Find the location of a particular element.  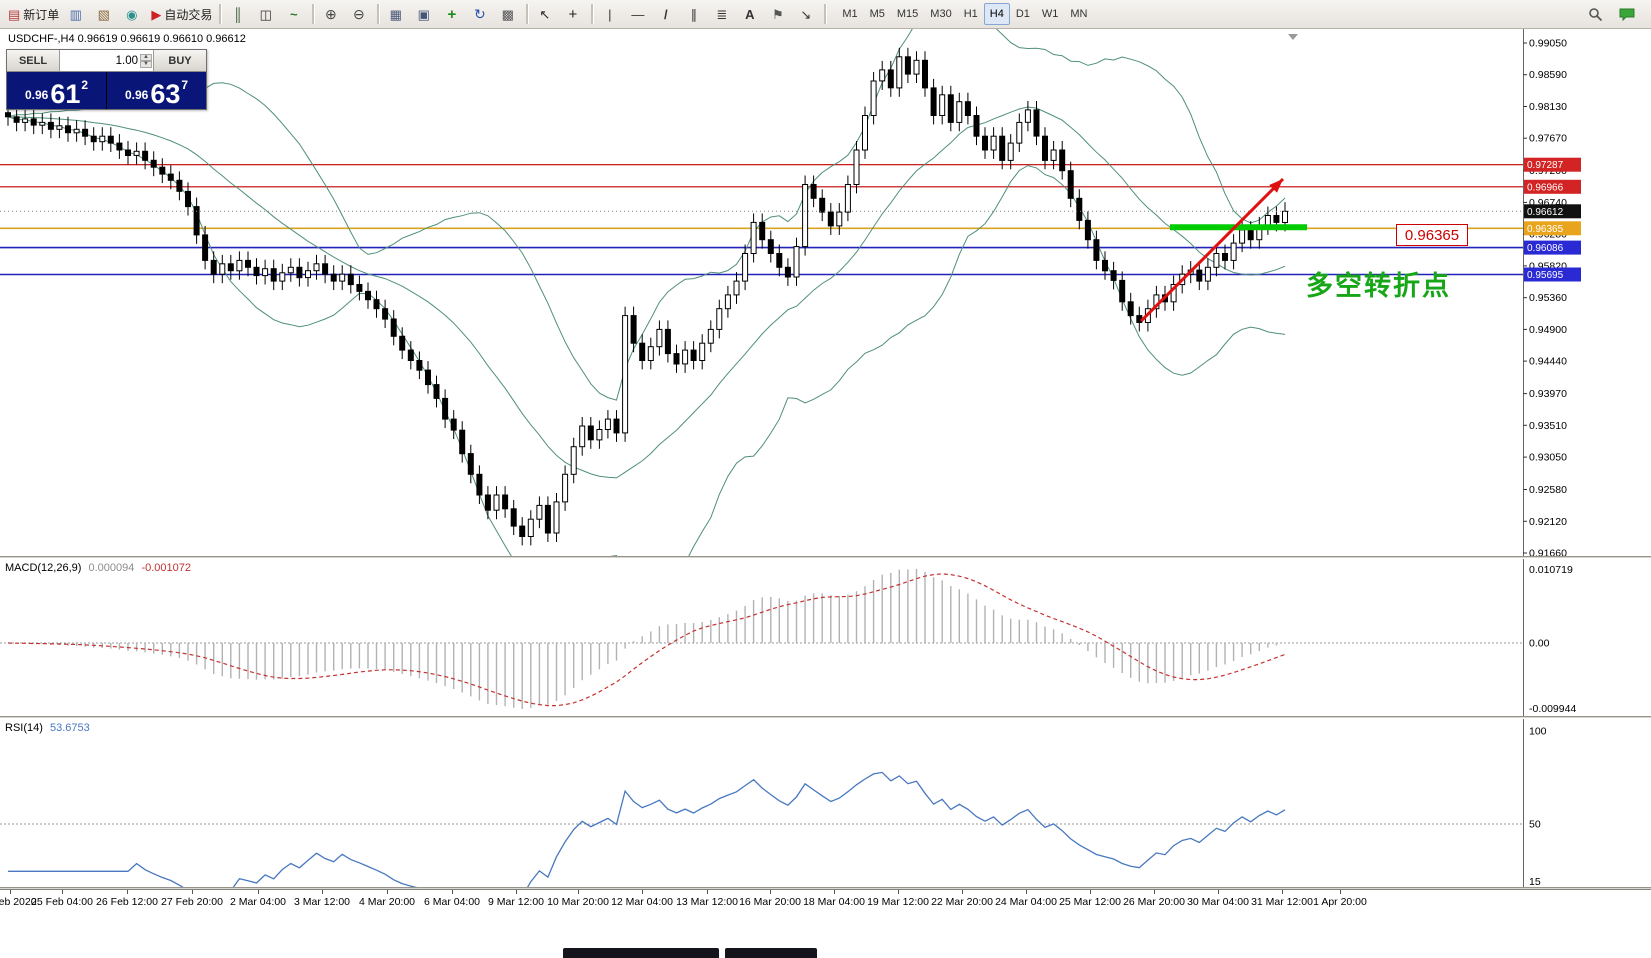

bottom-strip is located at coordinates (825, 934).